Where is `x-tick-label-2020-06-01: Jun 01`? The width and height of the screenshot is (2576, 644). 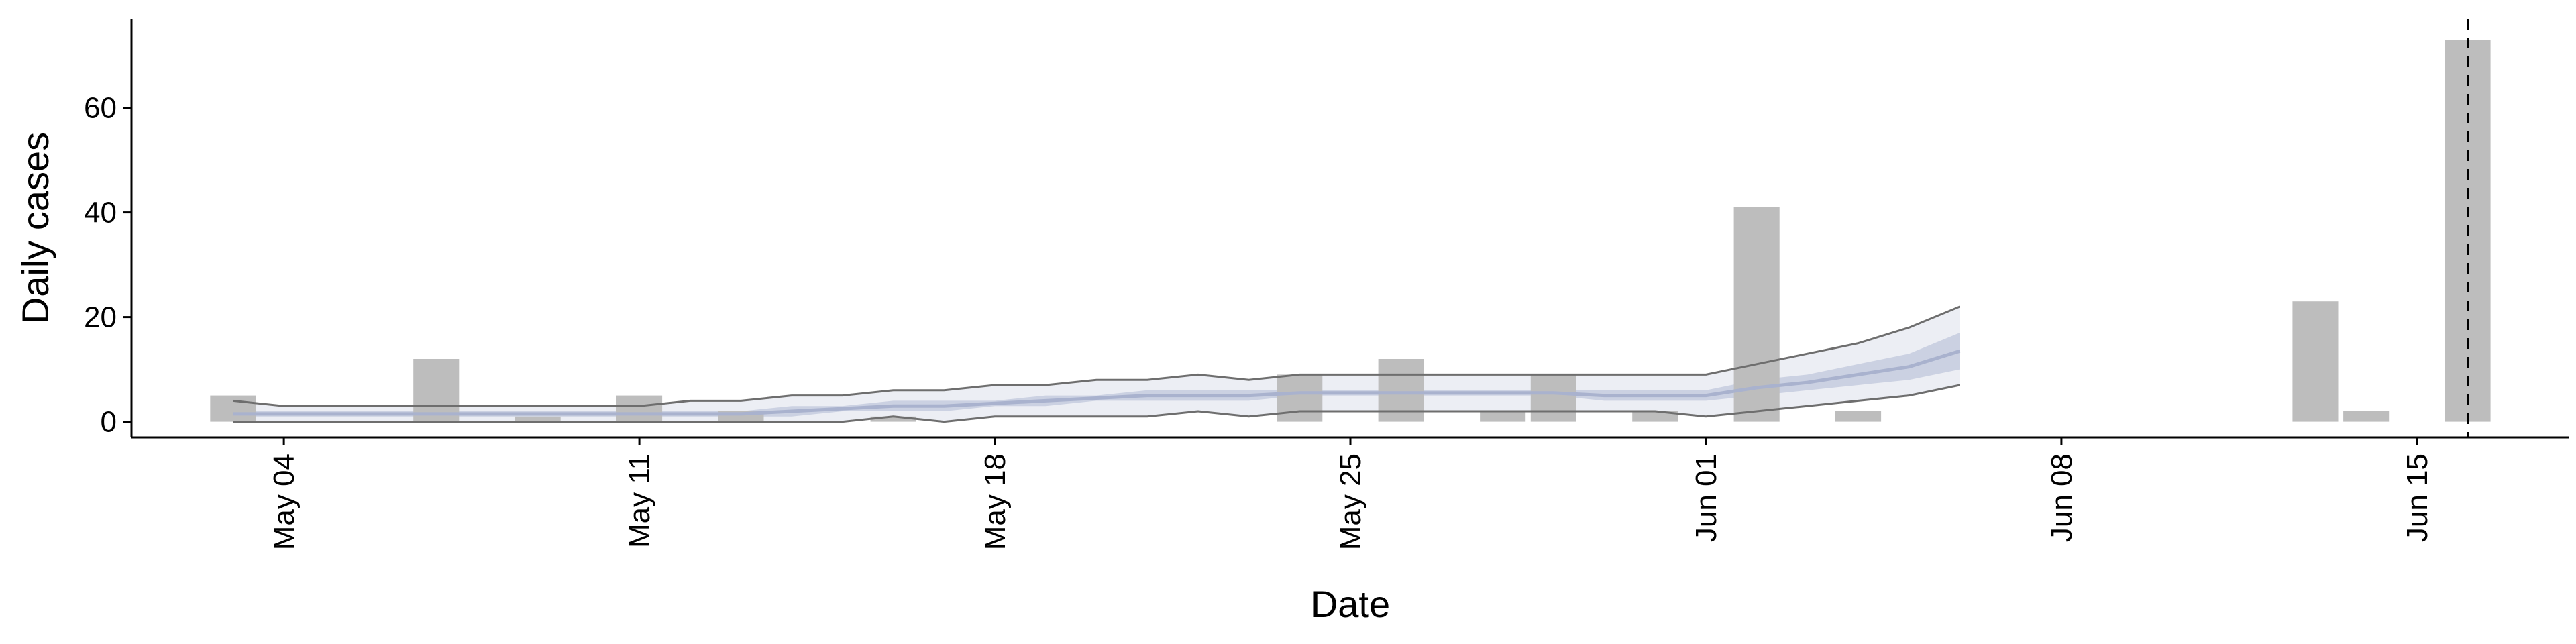 x-tick-label-2020-06-01: Jun 01 is located at coordinates (1706, 497).